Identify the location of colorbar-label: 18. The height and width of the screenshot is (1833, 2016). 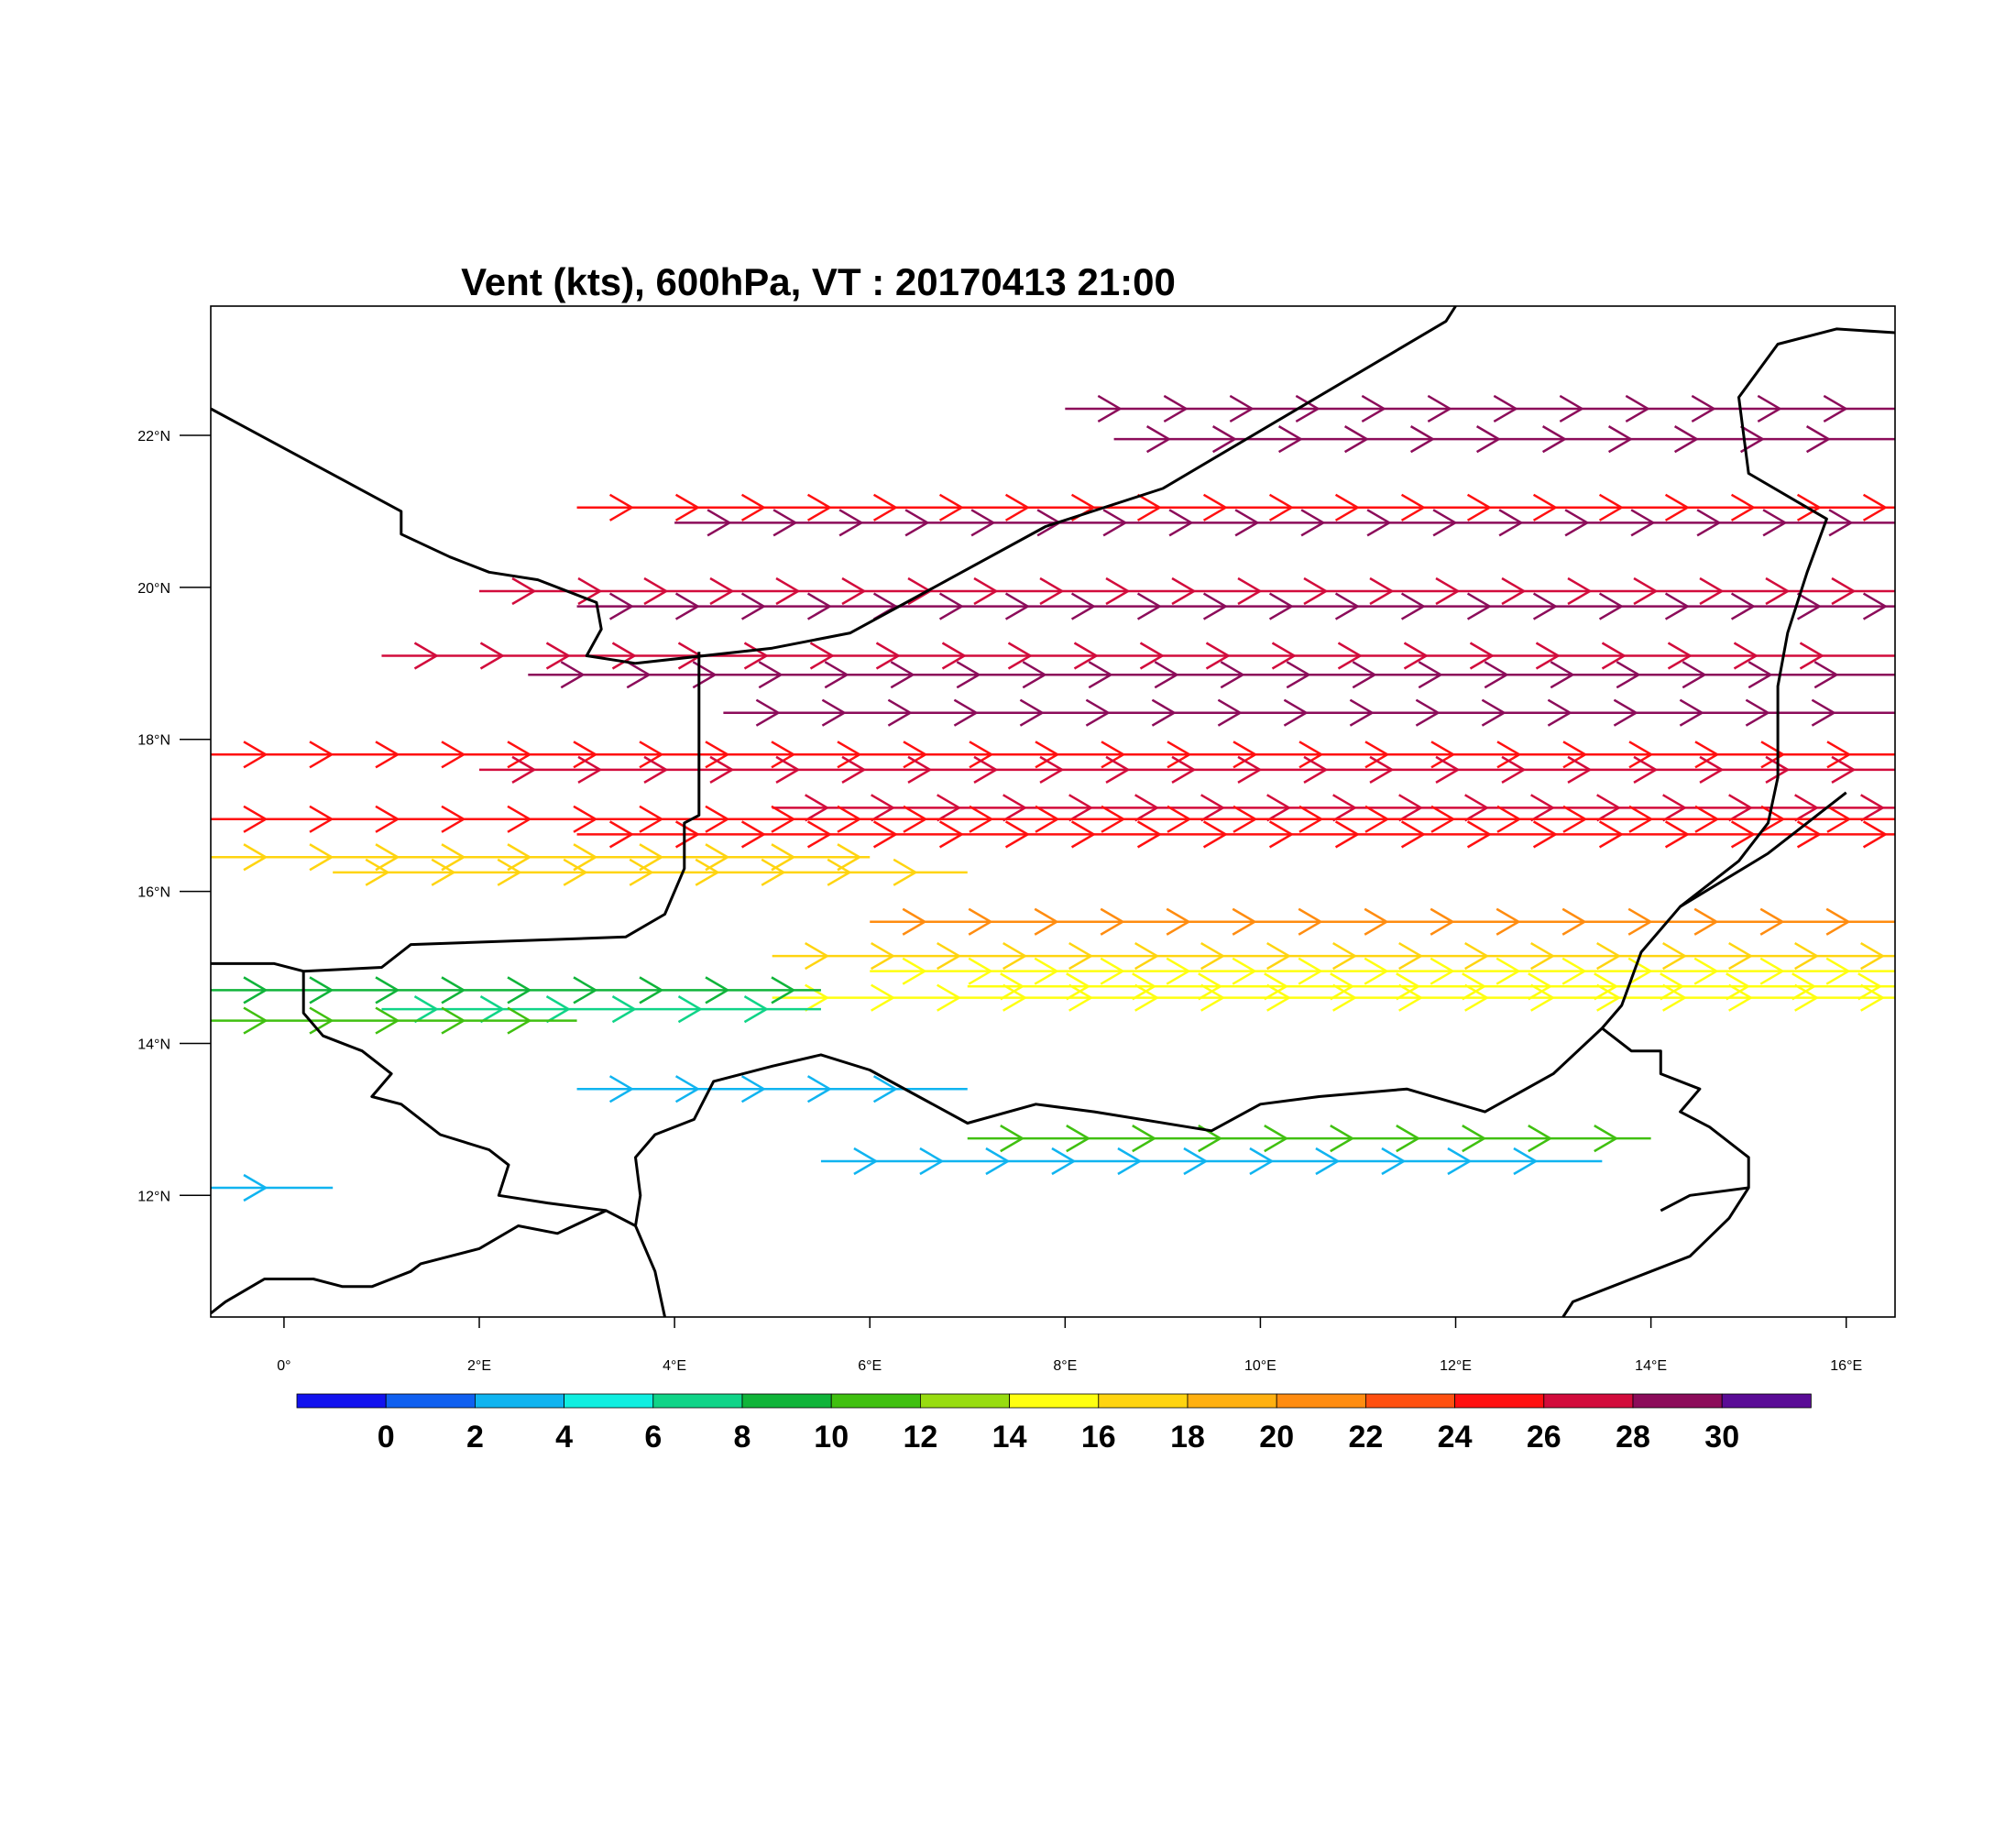
(1187, 1437).